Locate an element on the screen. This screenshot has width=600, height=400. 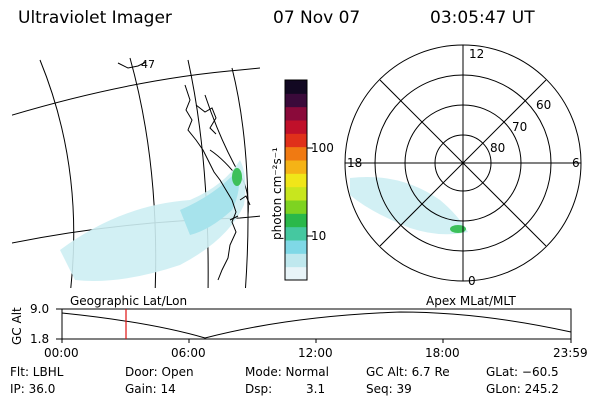
colorbar is located at coordinates (296, 180).